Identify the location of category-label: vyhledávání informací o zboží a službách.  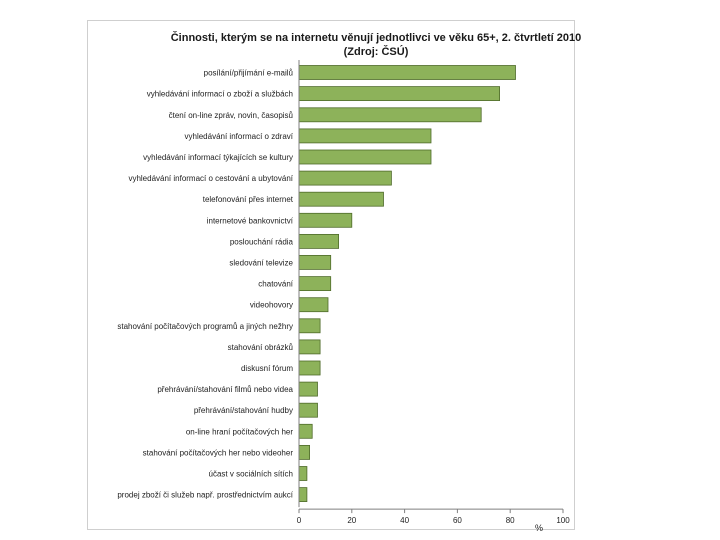
(220, 94).